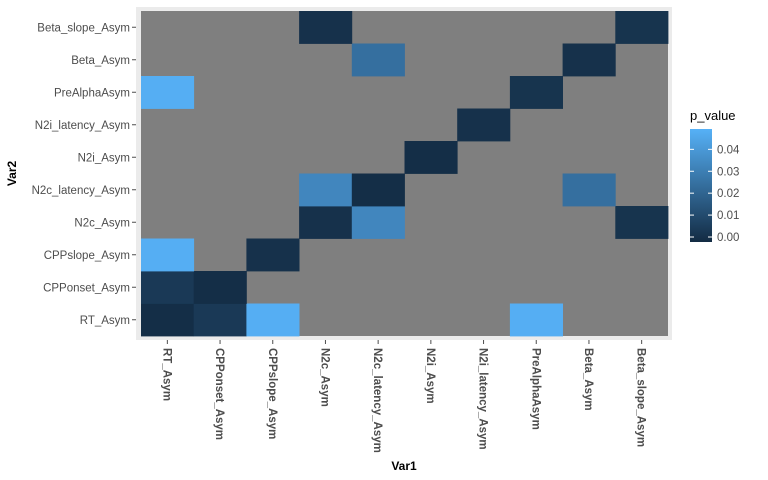 The height and width of the screenshot is (480, 768). What do you see at coordinates (12, 173) in the screenshot?
I see `y-axis-title: Var2` at bounding box center [12, 173].